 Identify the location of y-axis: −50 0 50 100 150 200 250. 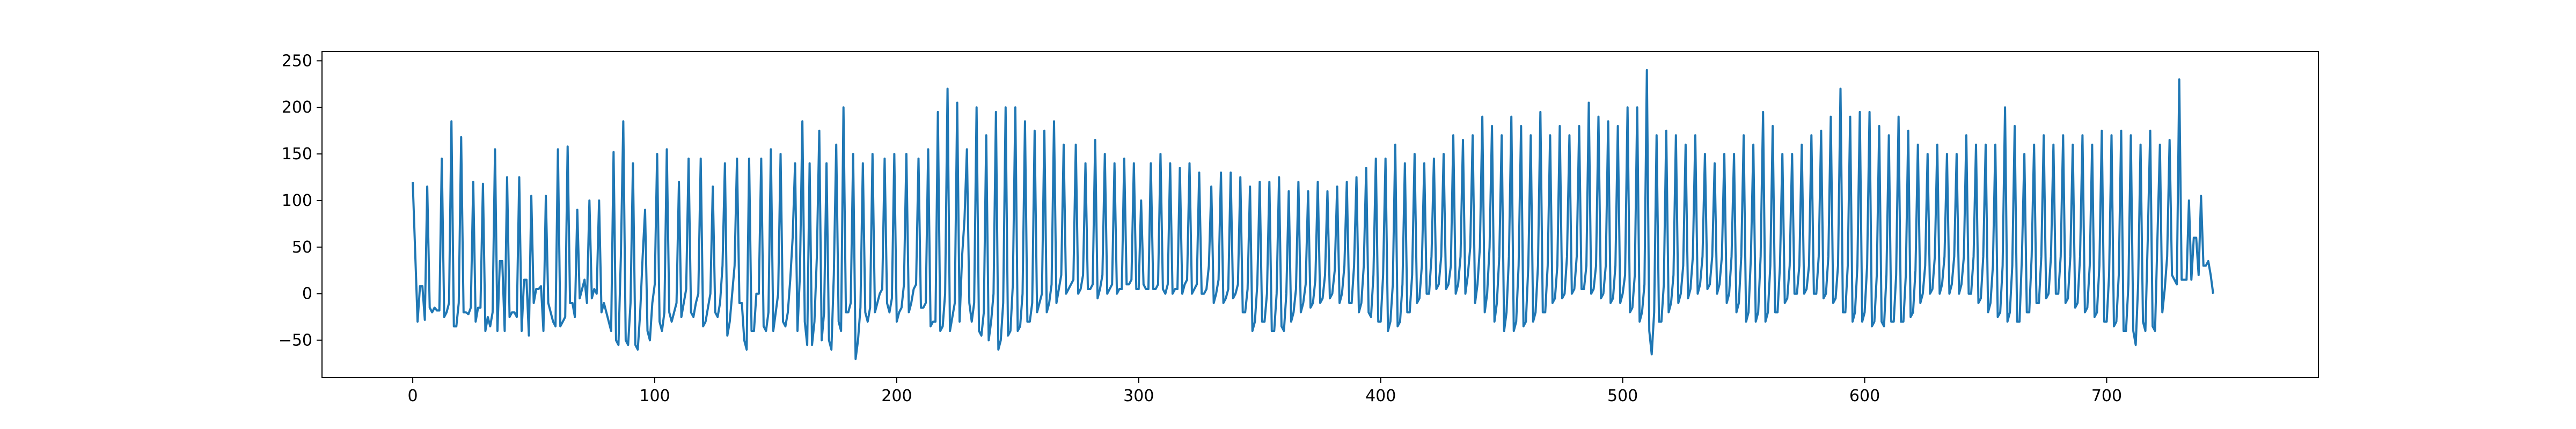
(300, 200).